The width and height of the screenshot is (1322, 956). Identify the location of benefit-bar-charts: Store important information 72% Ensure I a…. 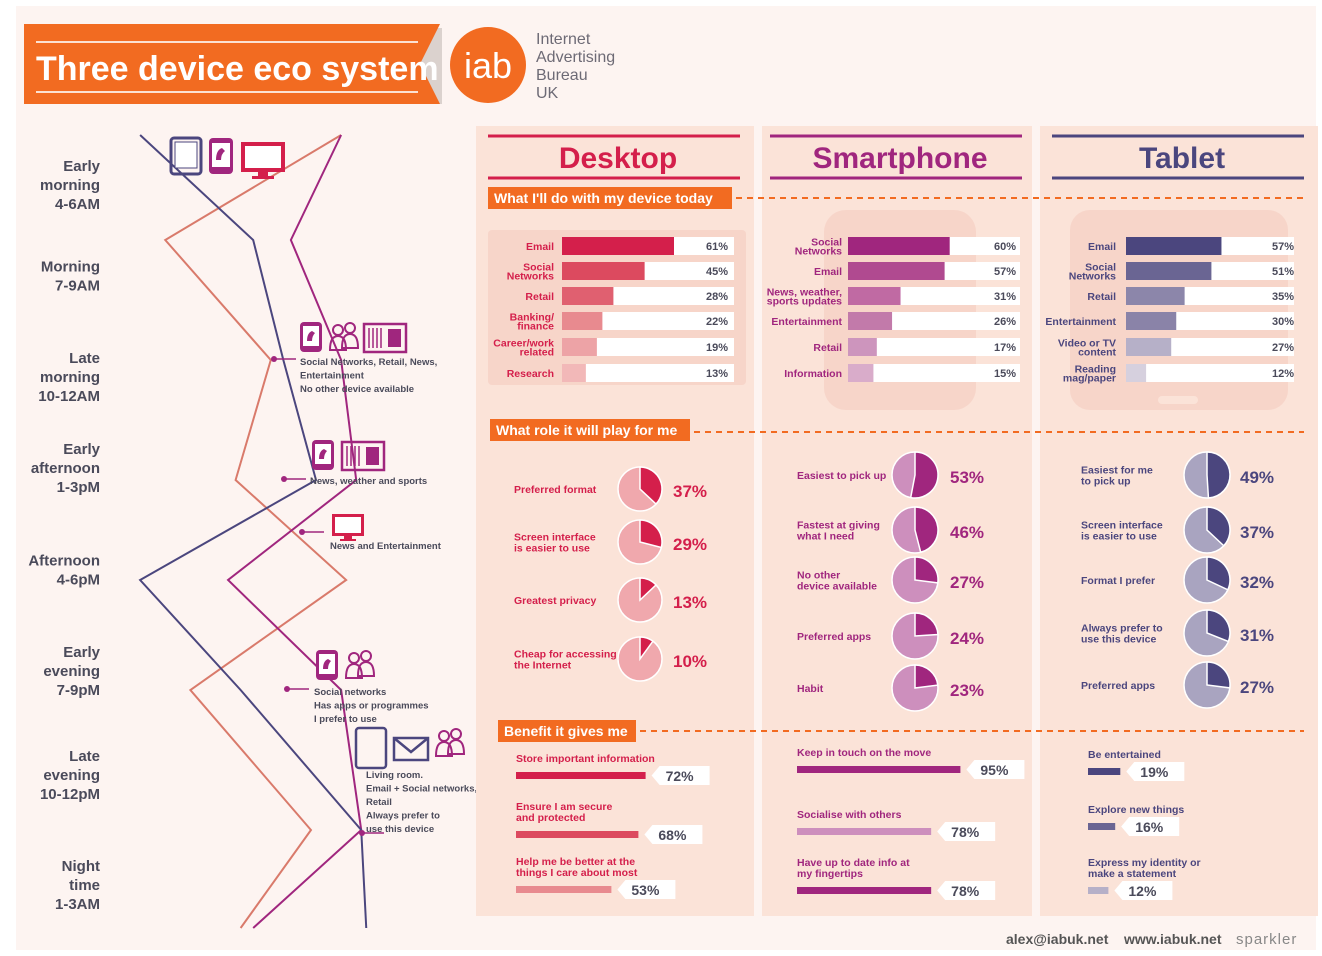
(858, 823).